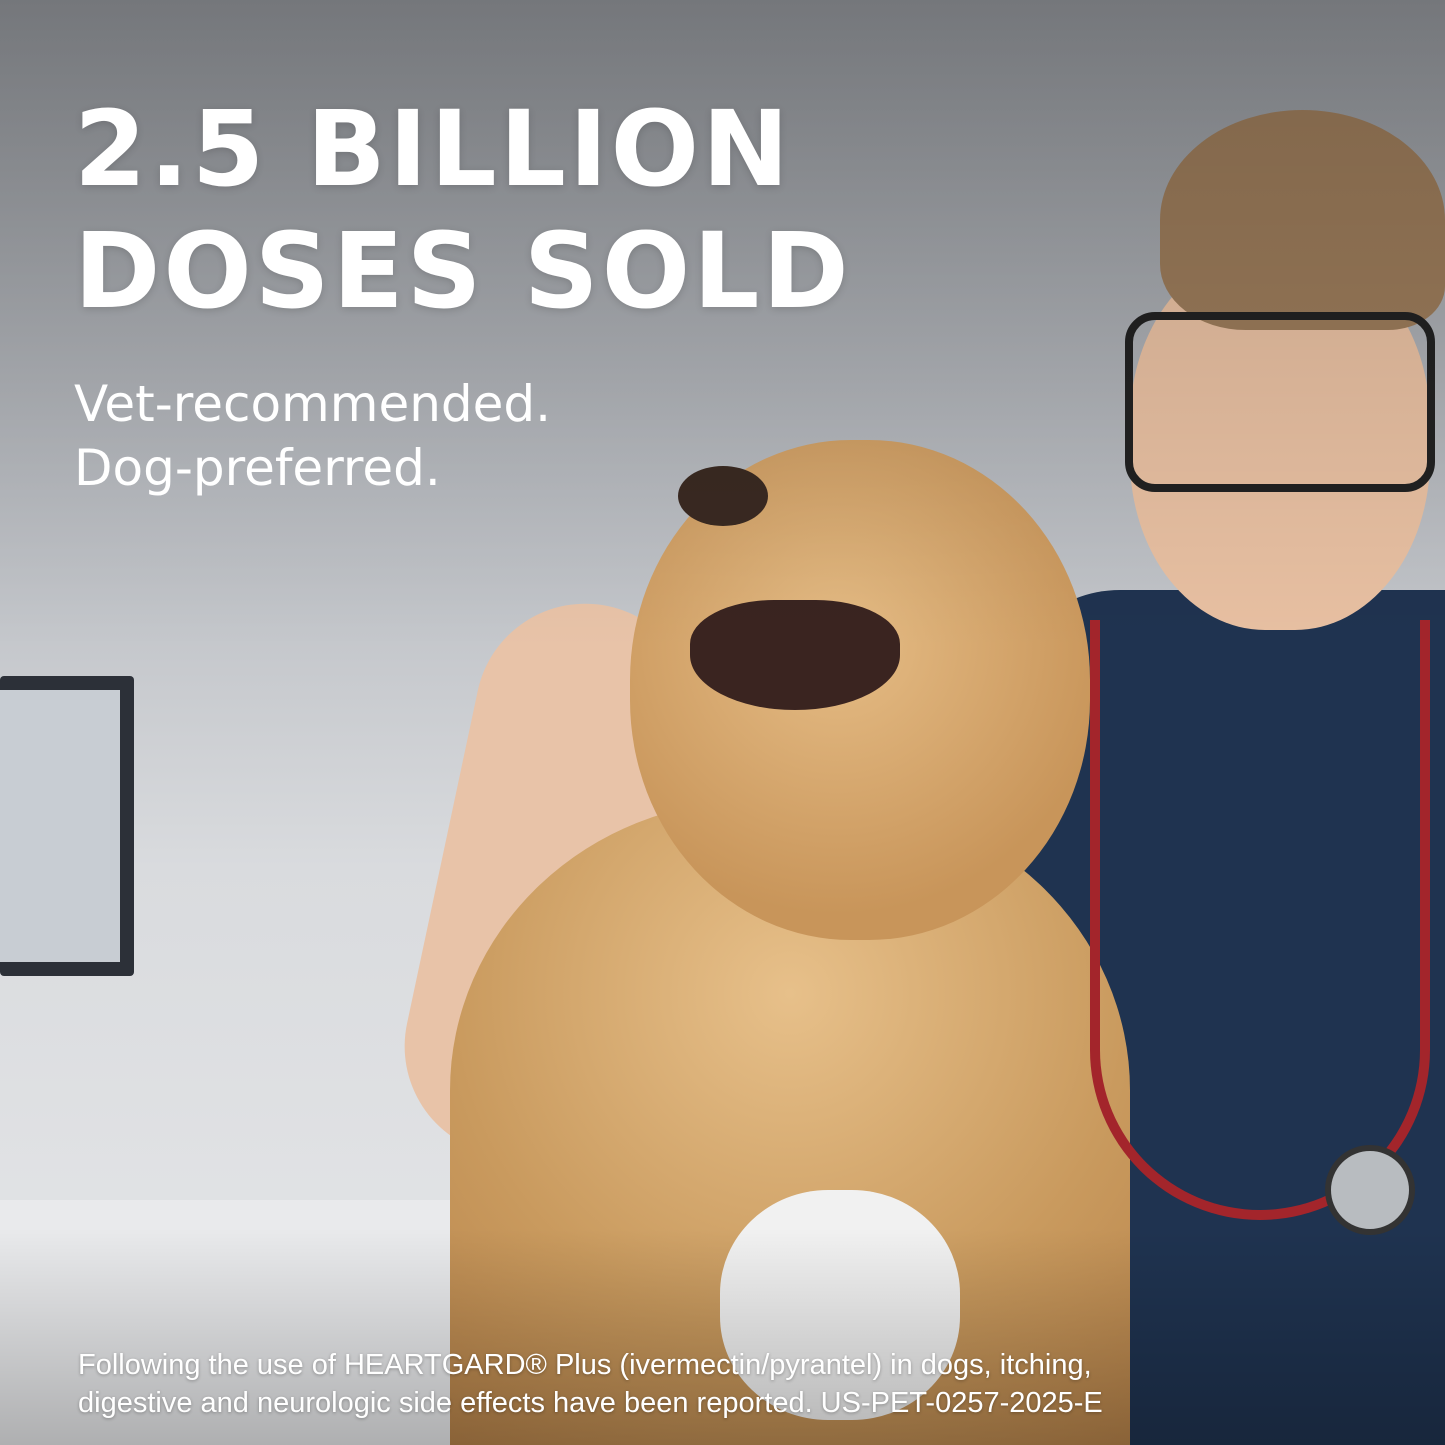  What do you see at coordinates (250, 1322) in the screenshot?
I see `counter` at bounding box center [250, 1322].